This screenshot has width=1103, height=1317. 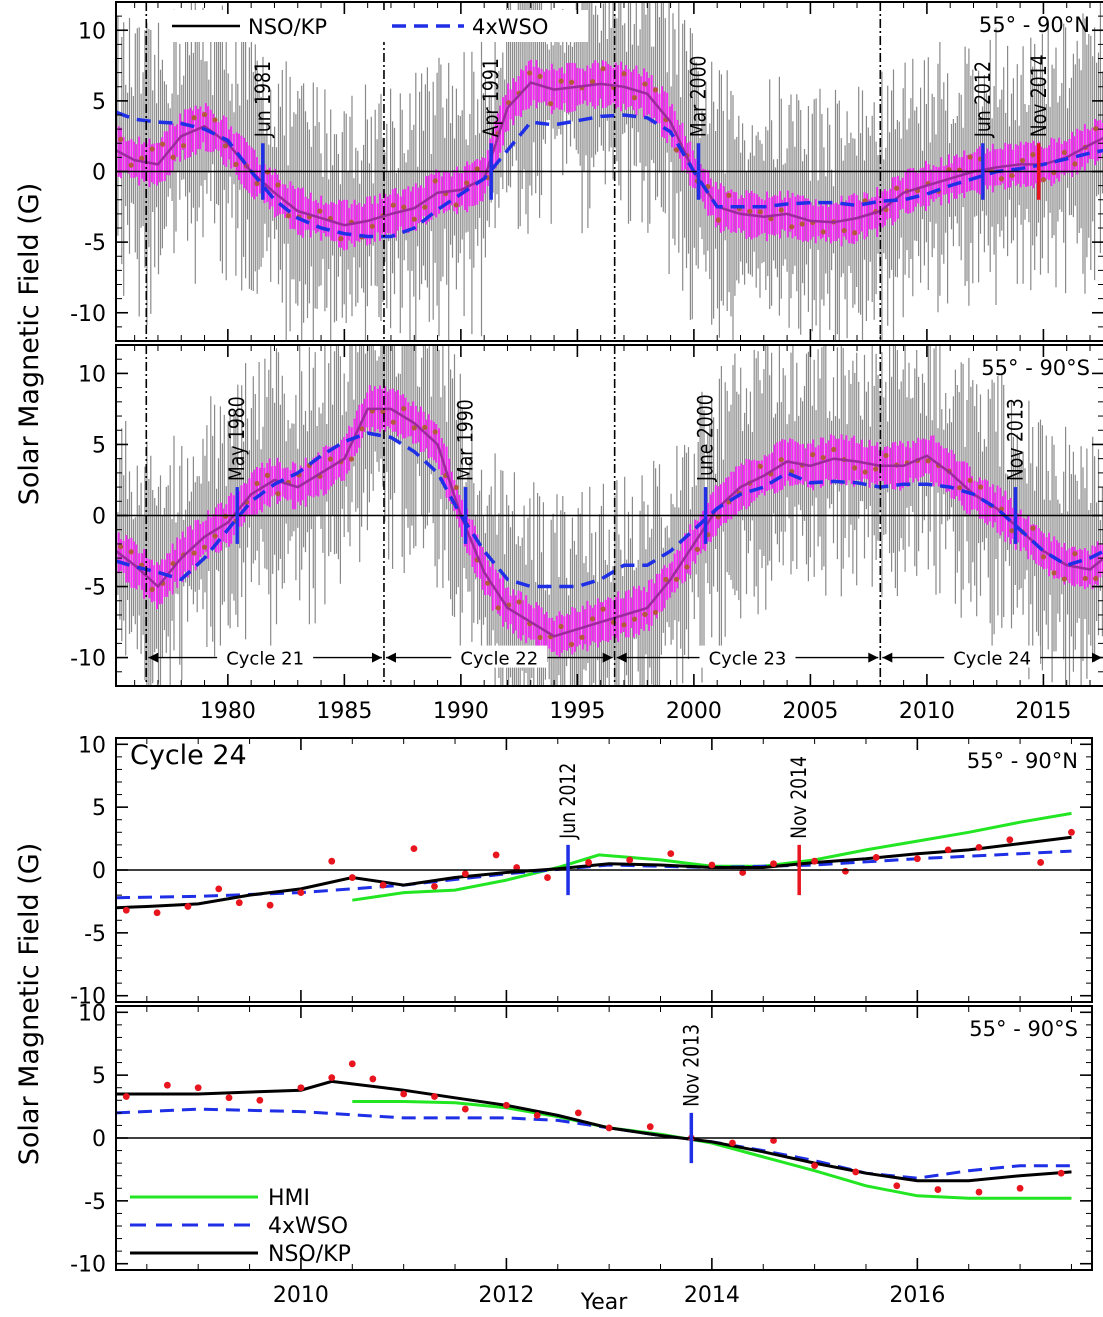 What do you see at coordinates (691, 1065) in the screenshot?
I see `reversal-label: Nov 2013` at bounding box center [691, 1065].